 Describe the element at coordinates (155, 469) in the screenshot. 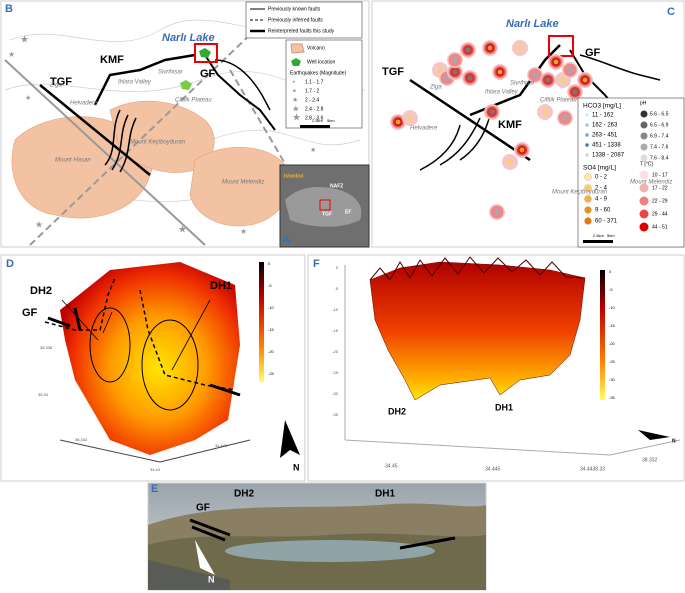

I see `axis-tick: 34.44` at that location.